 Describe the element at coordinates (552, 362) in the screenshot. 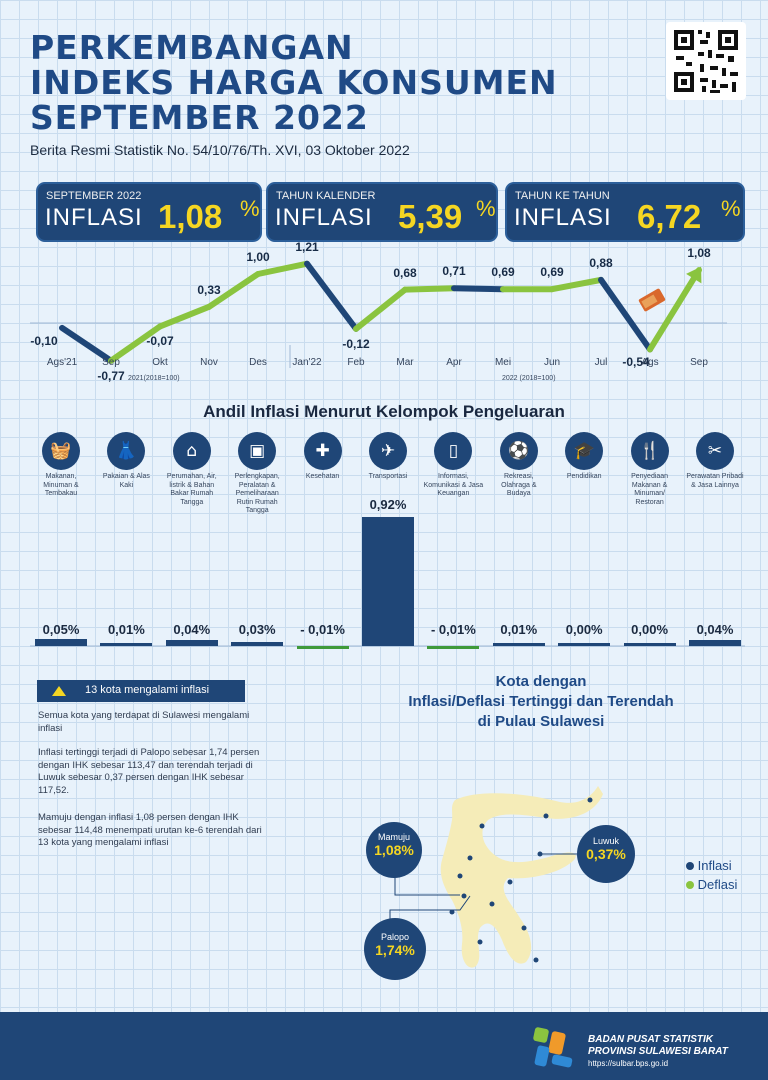

I see `month-label: Jun` at that location.